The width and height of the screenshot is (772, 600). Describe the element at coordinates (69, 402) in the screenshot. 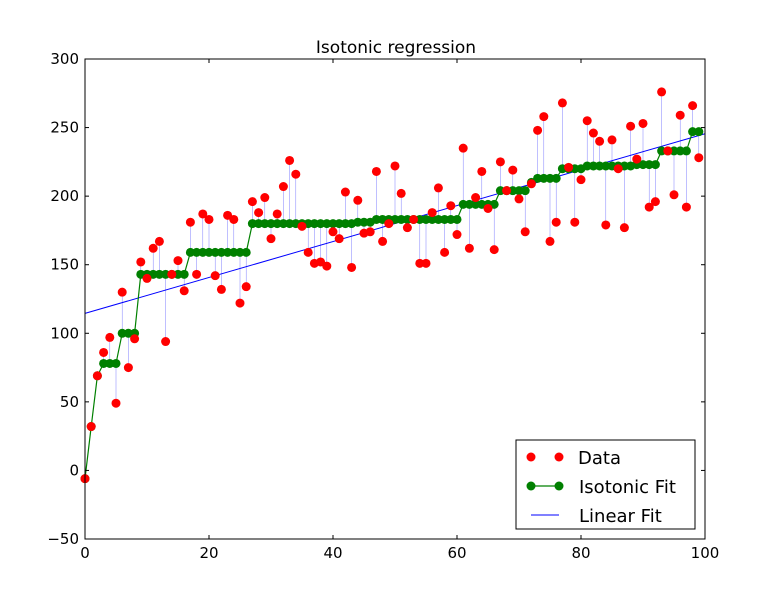

I see `y-tick-label: 50` at that location.